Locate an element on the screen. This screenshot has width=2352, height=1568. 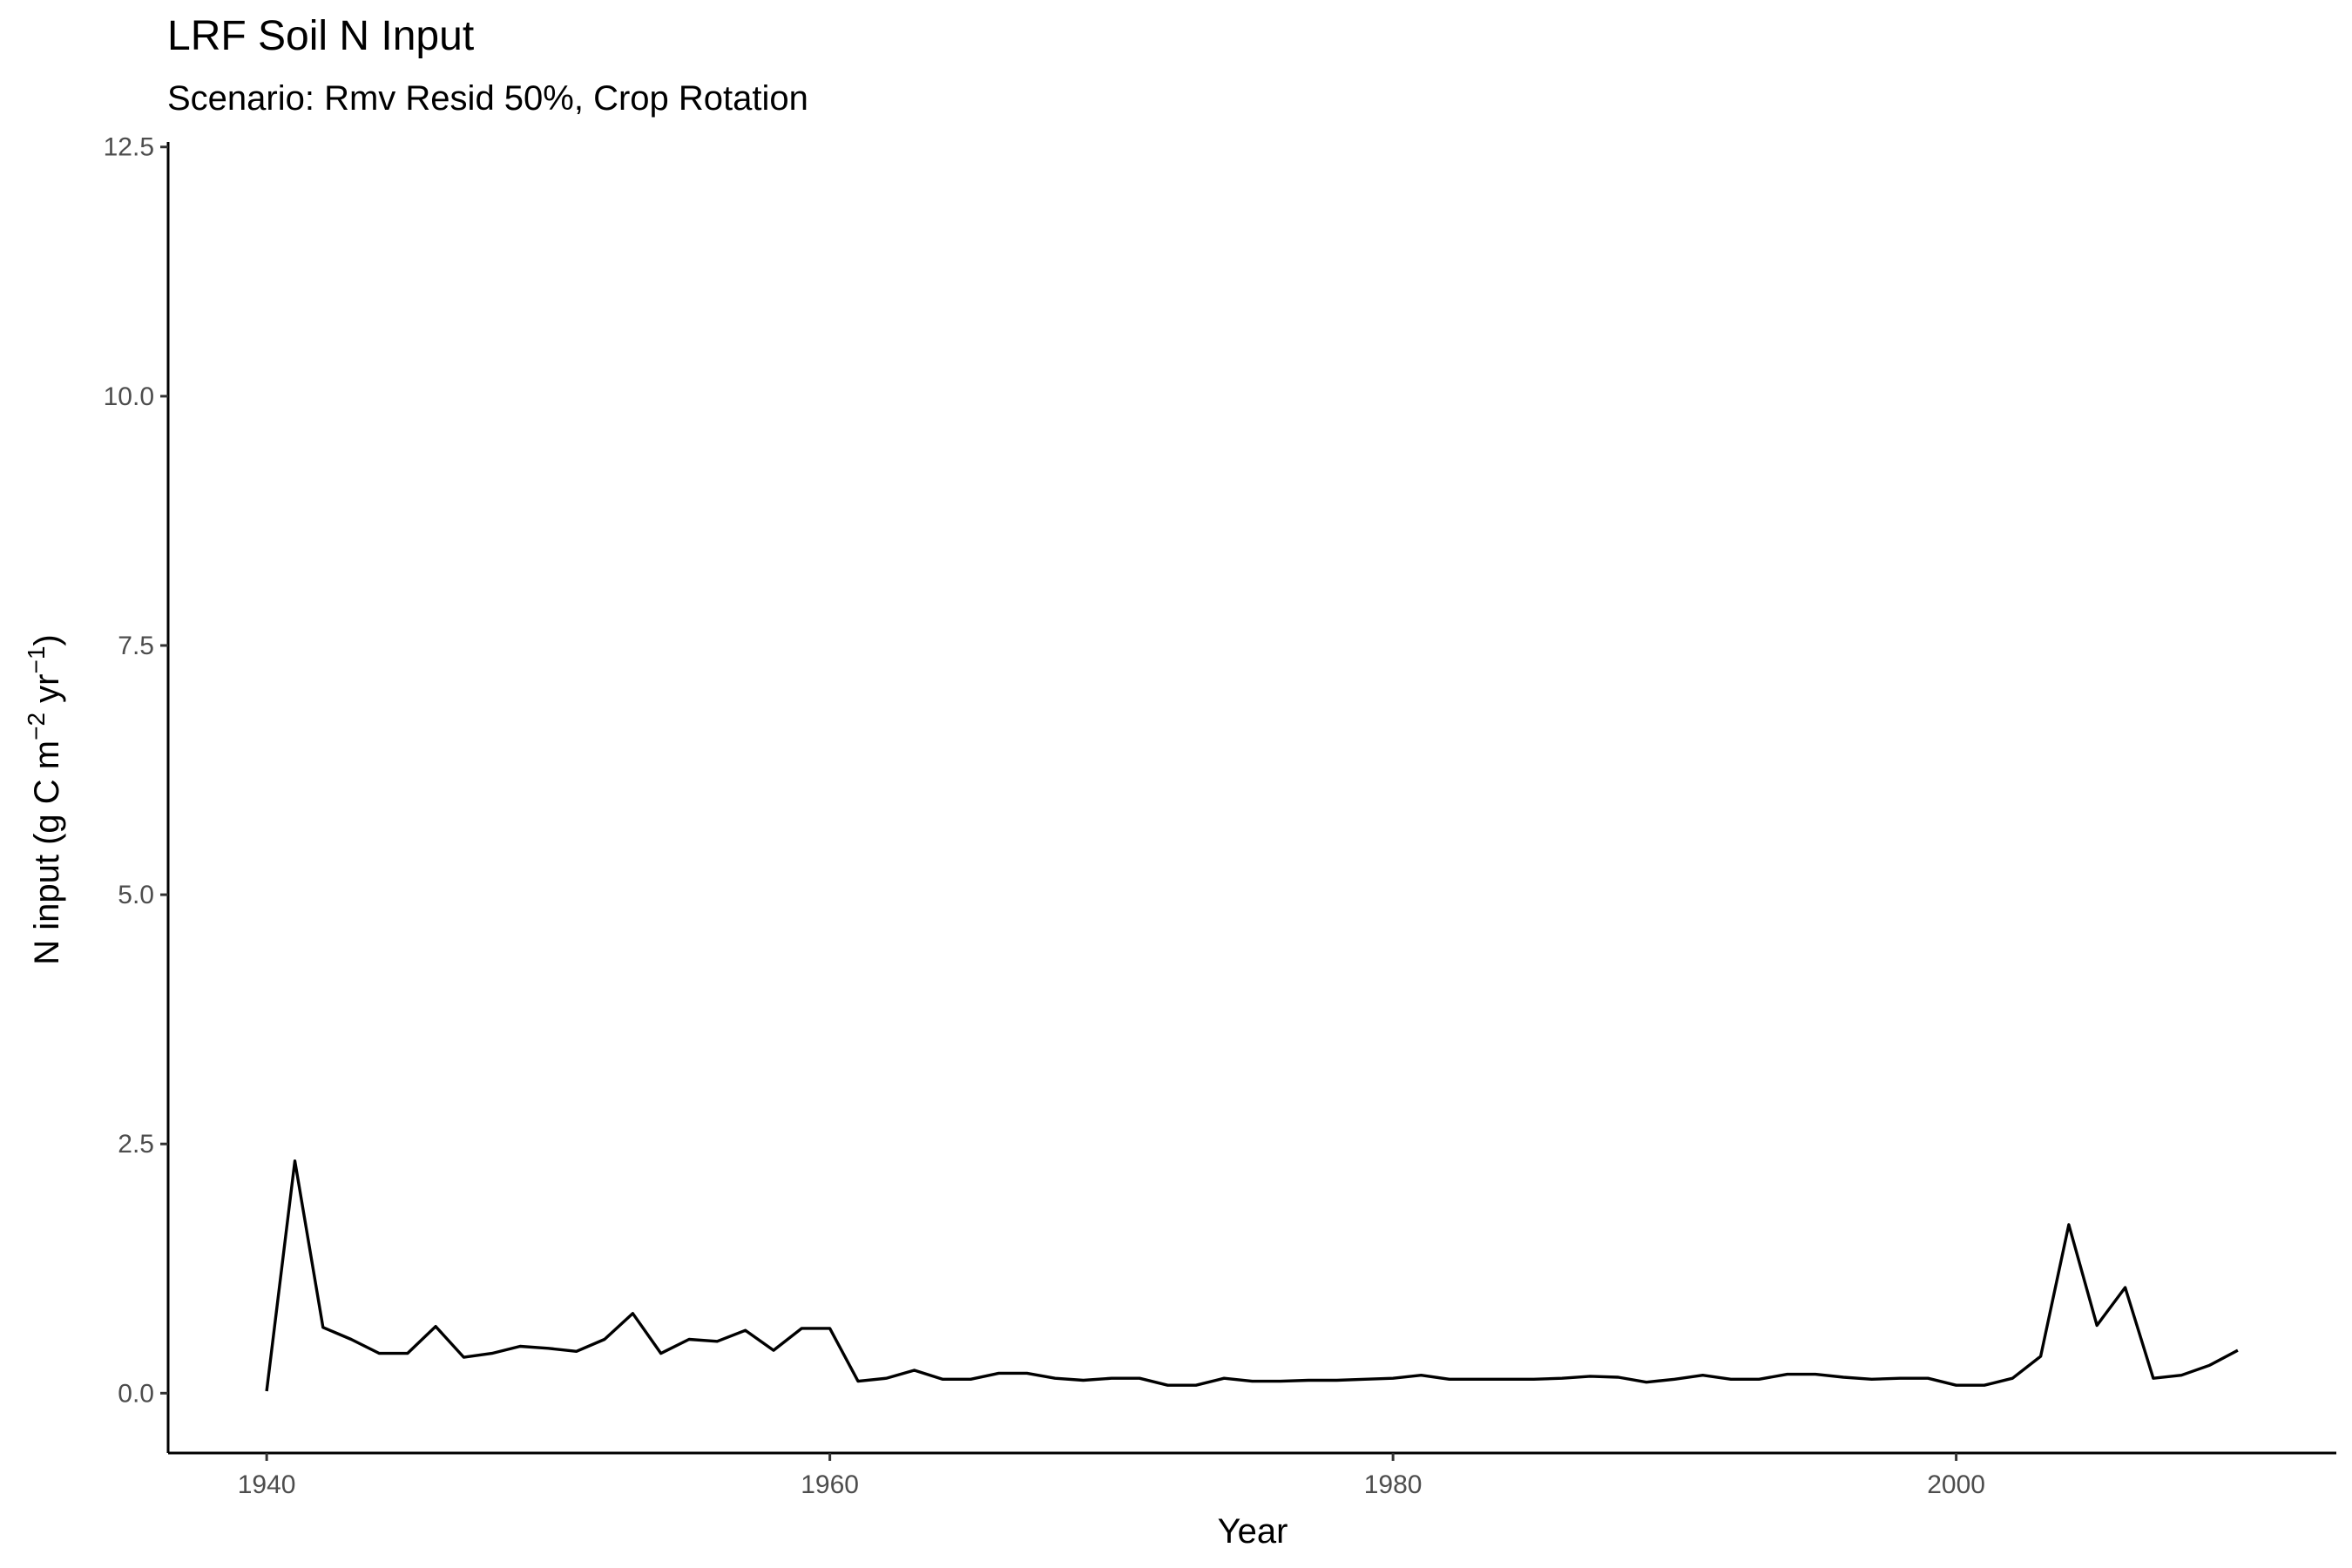
x-axis-title: Year is located at coordinates (1253, 1531).